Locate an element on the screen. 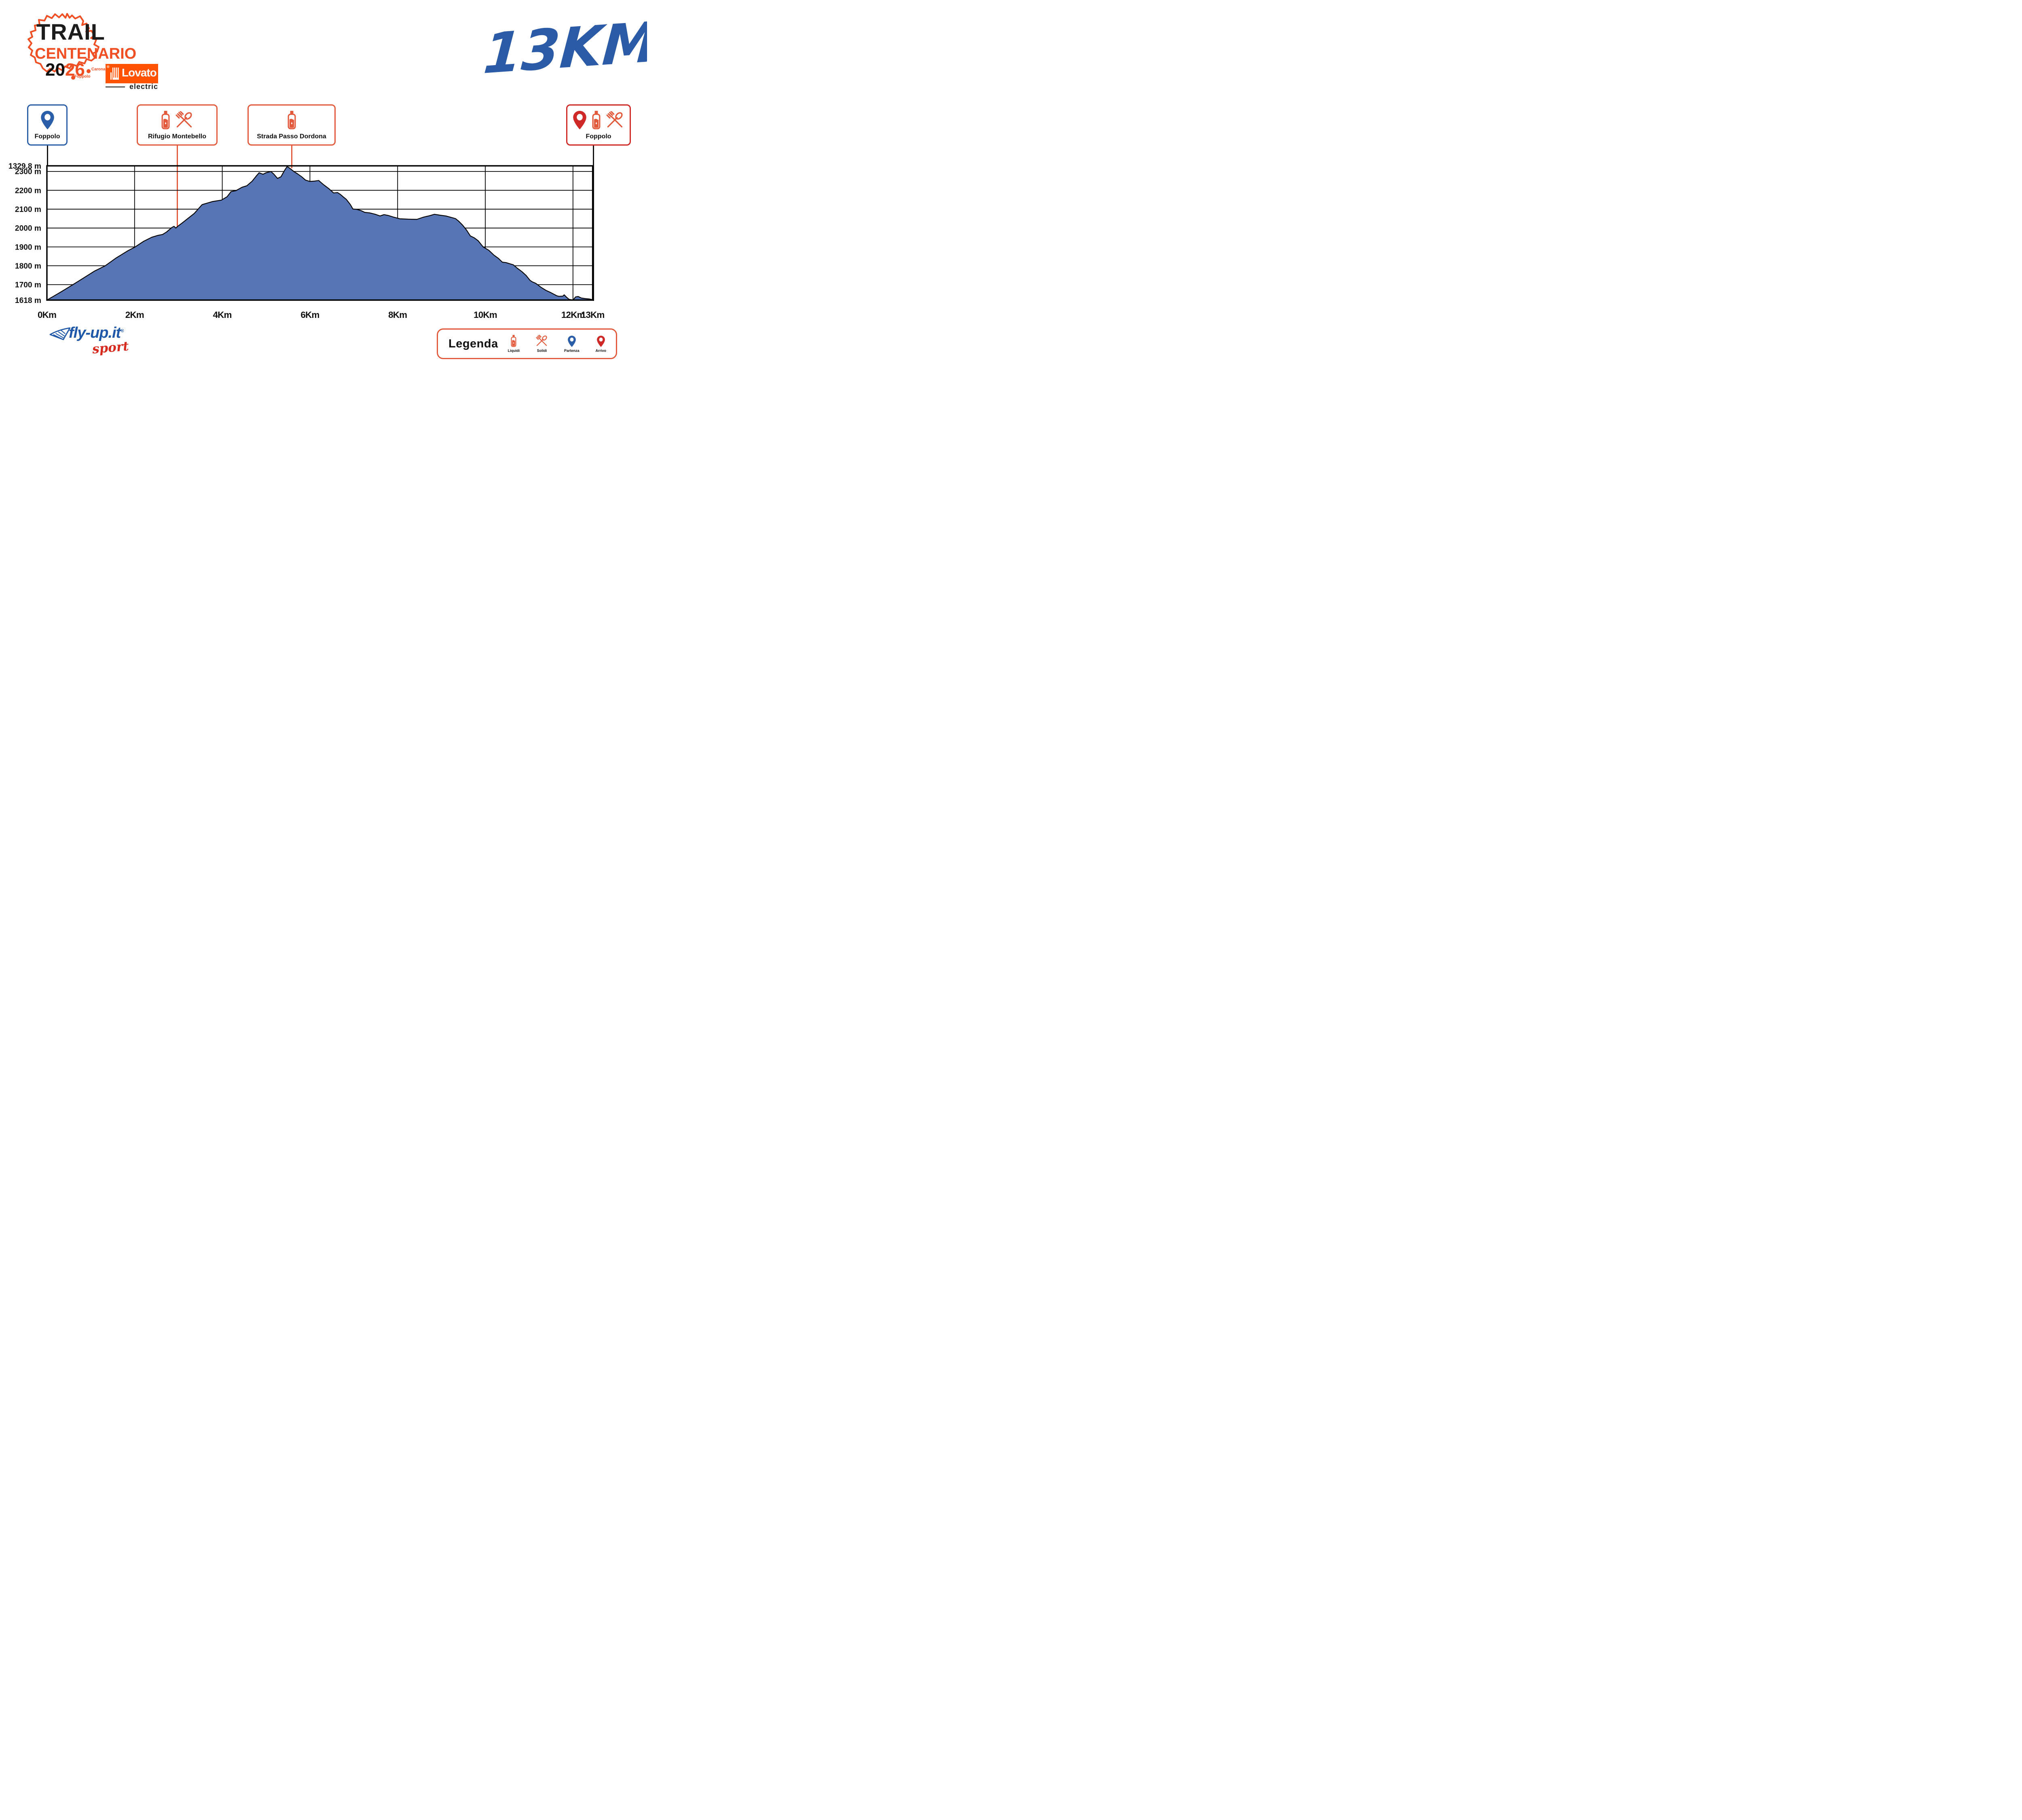 Image resolution: width=2022 pixels, height=1820 pixels. chart-border is located at coordinates (320, 233).